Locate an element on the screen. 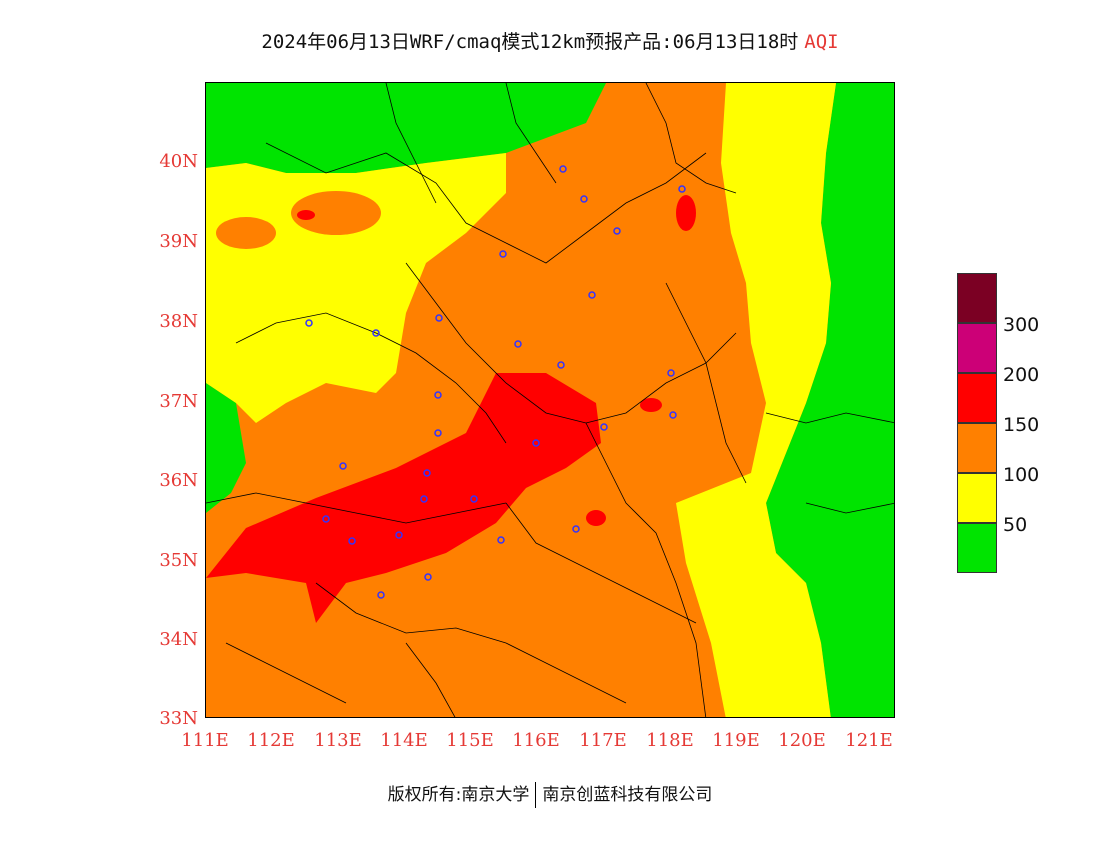  aqi-zone-red-plume is located at coordinates (403, 498).